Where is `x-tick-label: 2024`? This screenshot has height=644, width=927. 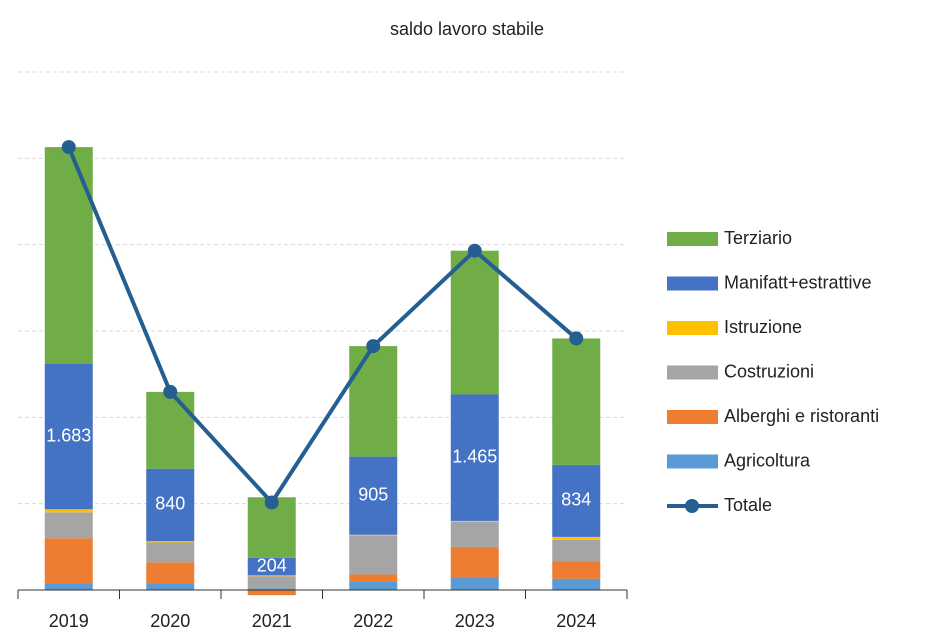 x-tick-label: 2024 is located at coordinates (576, 621).